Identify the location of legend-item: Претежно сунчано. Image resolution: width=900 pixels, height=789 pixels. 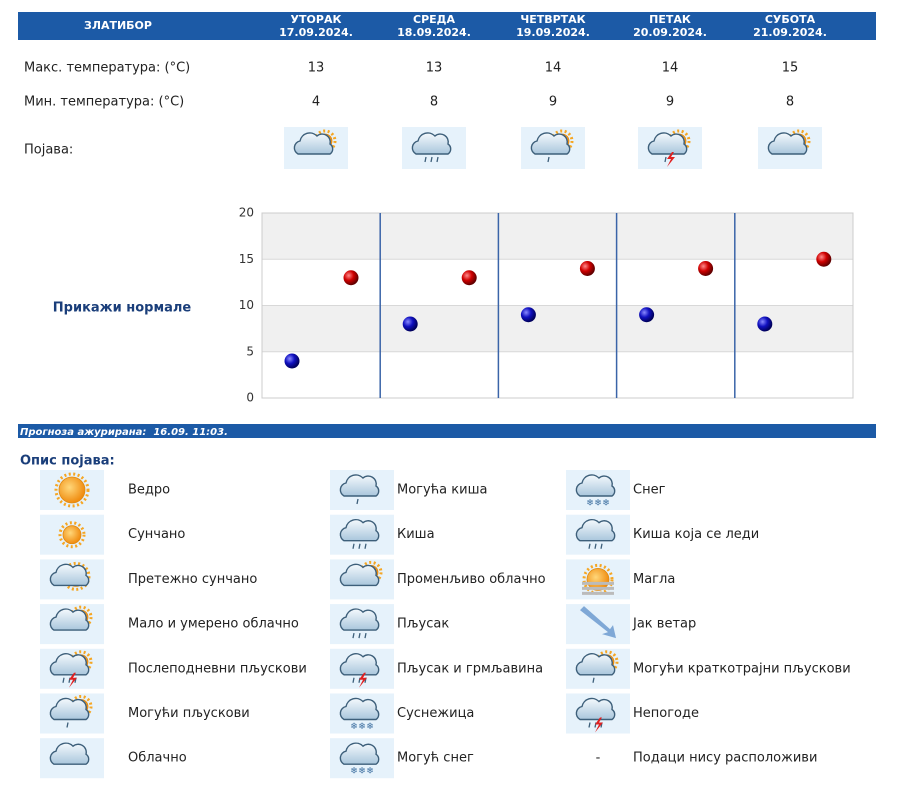
(192, 579).